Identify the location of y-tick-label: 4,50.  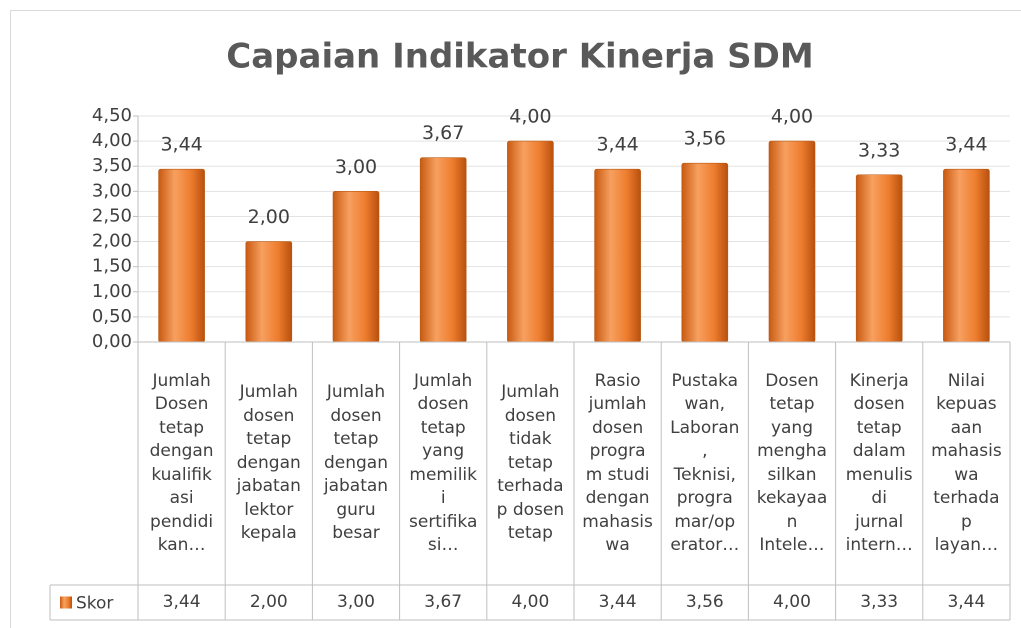
(112, 115).